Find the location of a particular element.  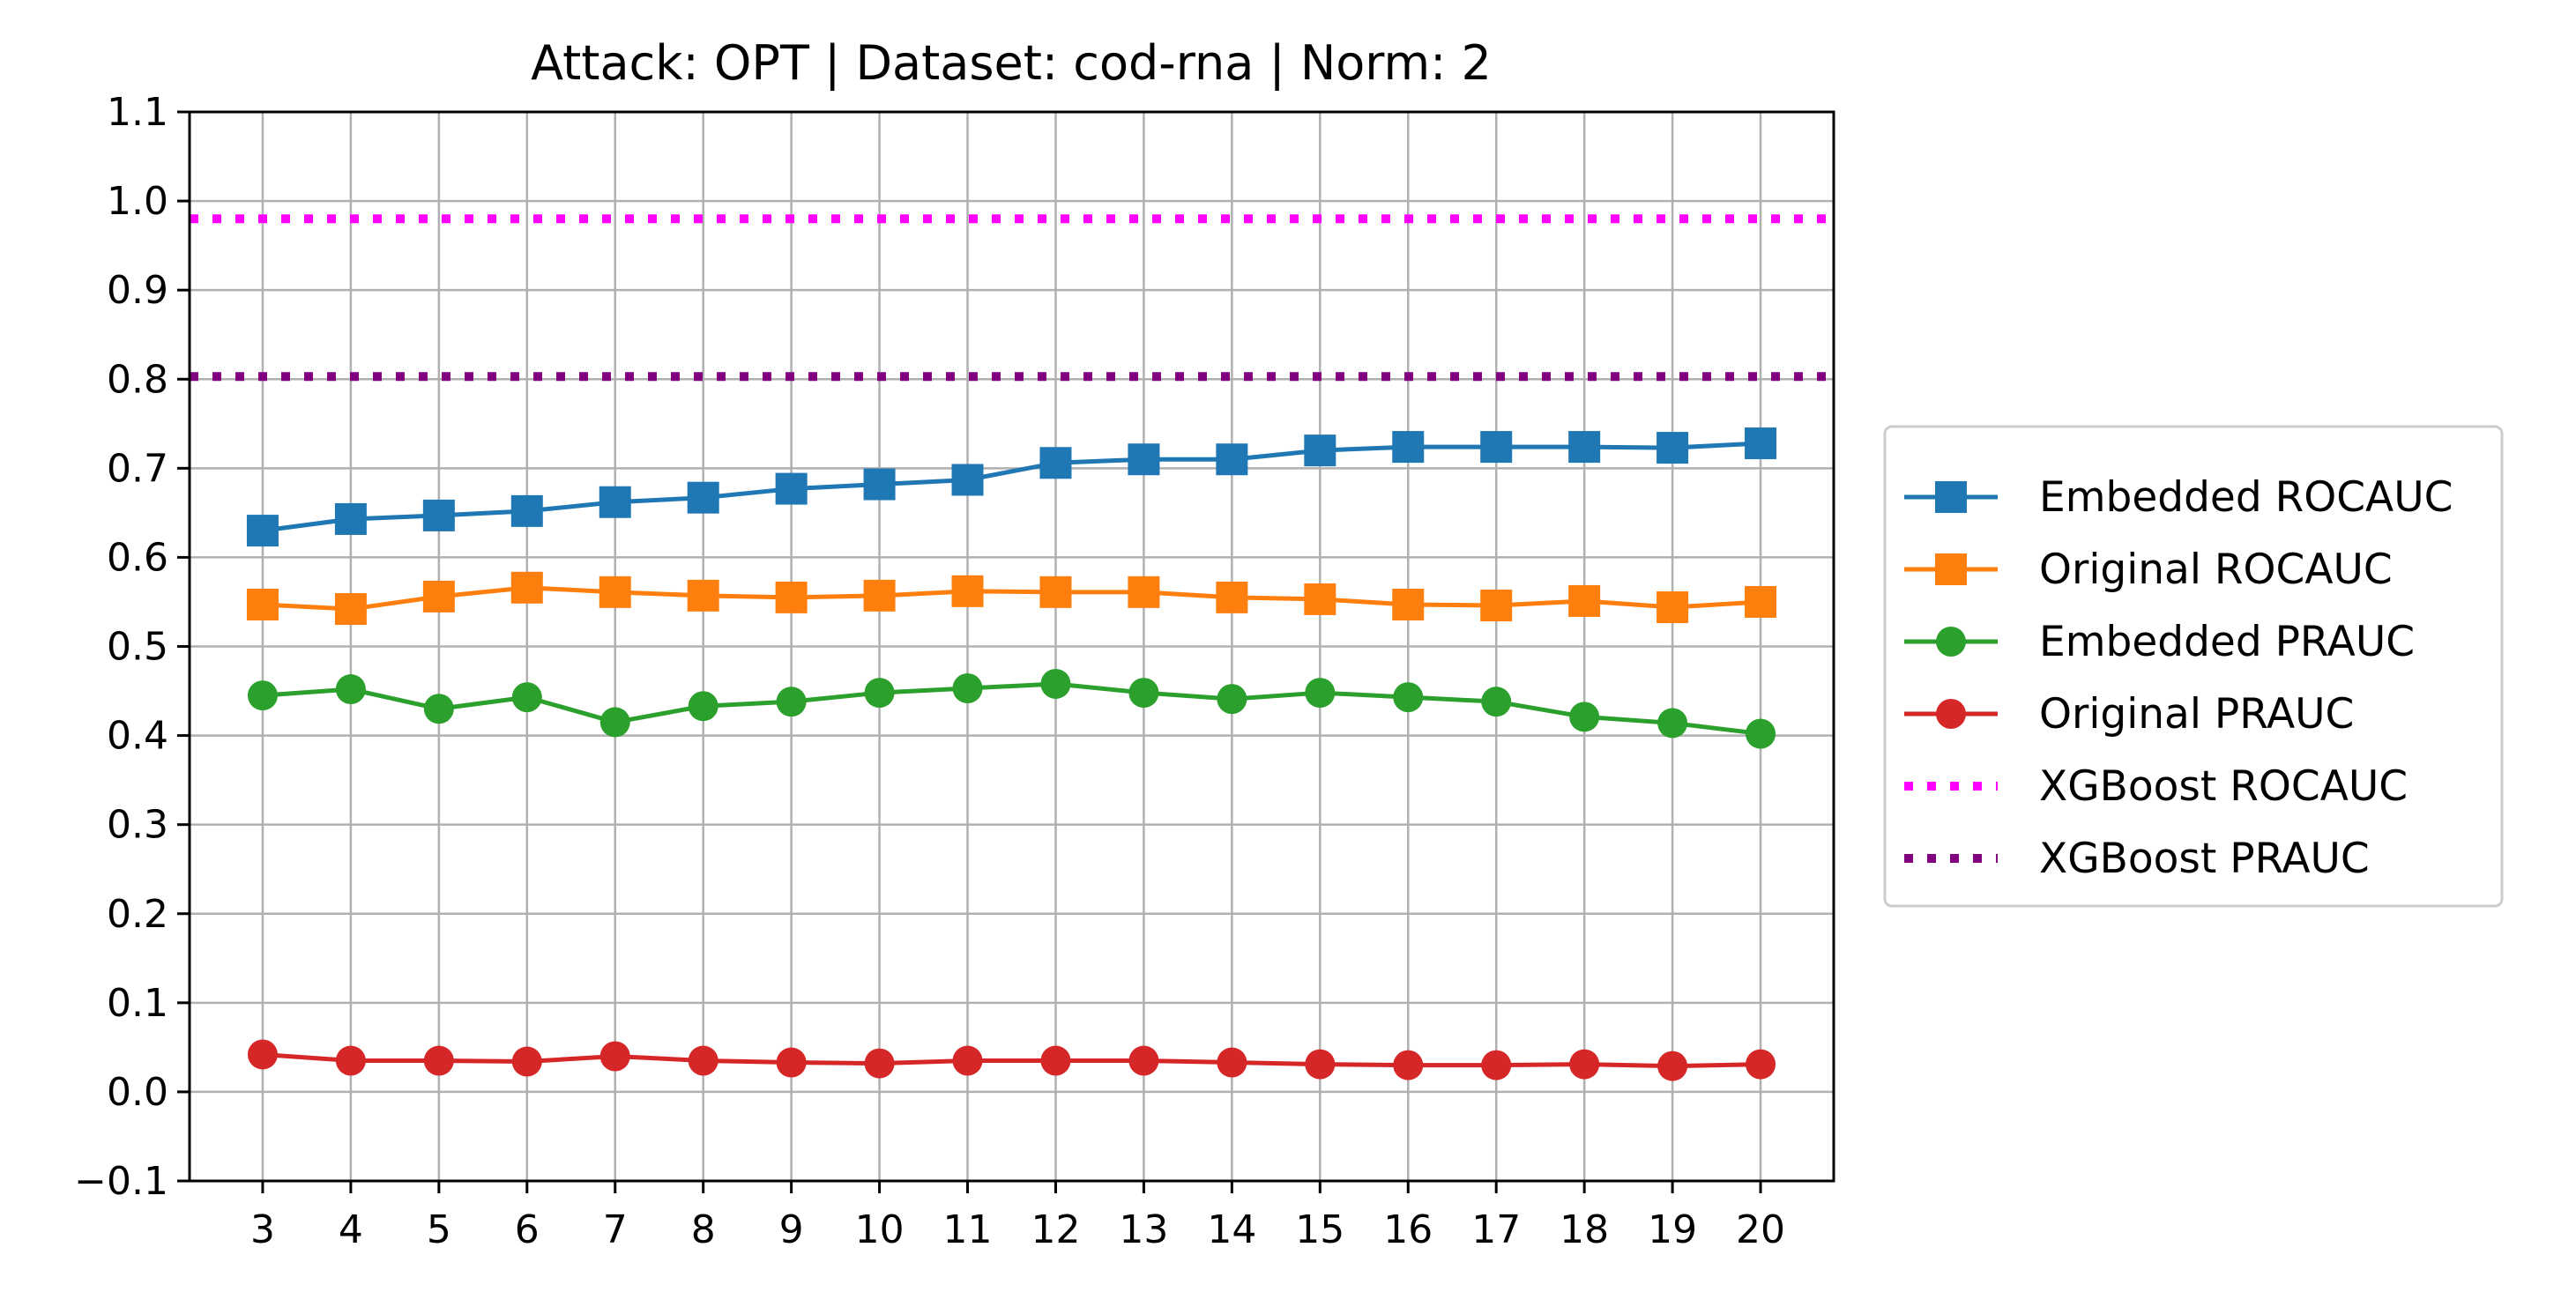

y-tick-label: 0.8 is located at coordinates (138, 379).